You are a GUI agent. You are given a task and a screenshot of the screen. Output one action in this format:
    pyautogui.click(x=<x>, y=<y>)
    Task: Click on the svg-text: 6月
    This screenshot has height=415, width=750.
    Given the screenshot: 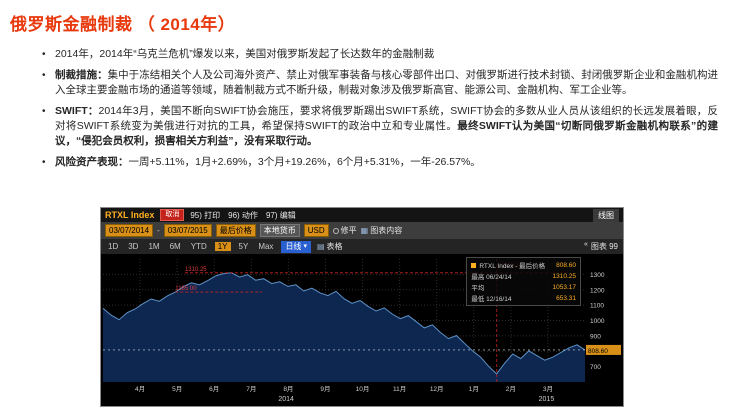 What is the action you would take?
    pyautogui.click(x=214, y=389)
    